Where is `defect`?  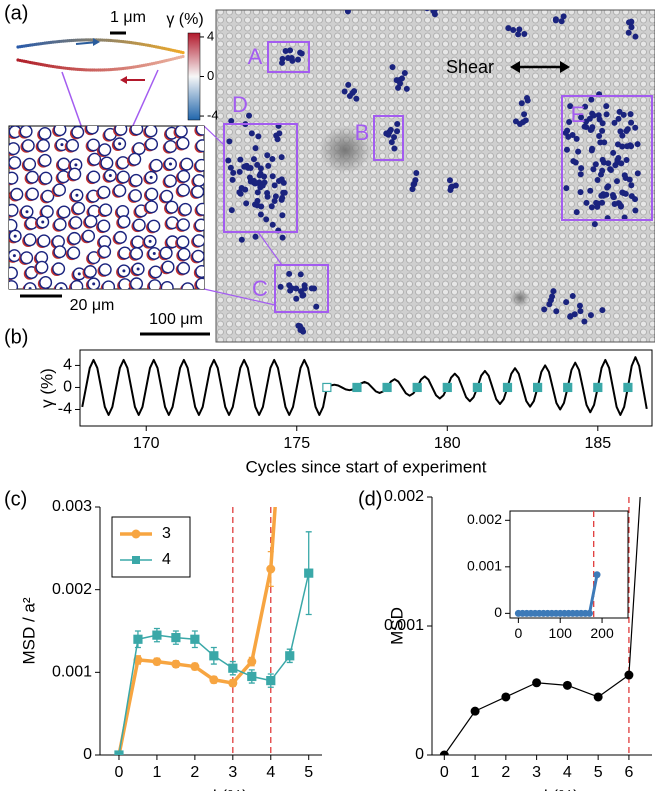
defect is located at coordinates (345, 150).